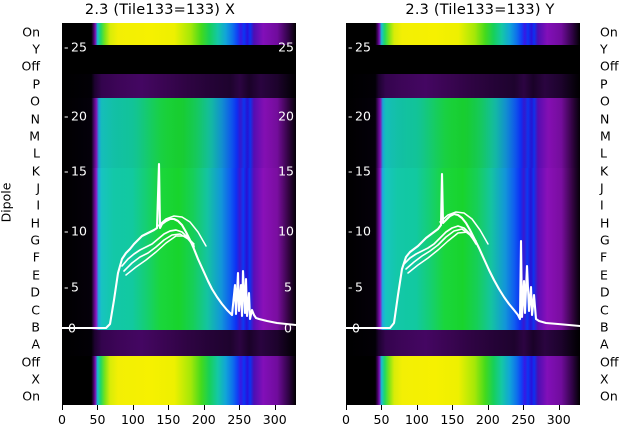  I want to click on x-tick-label-200: 200, so click(203, 419).